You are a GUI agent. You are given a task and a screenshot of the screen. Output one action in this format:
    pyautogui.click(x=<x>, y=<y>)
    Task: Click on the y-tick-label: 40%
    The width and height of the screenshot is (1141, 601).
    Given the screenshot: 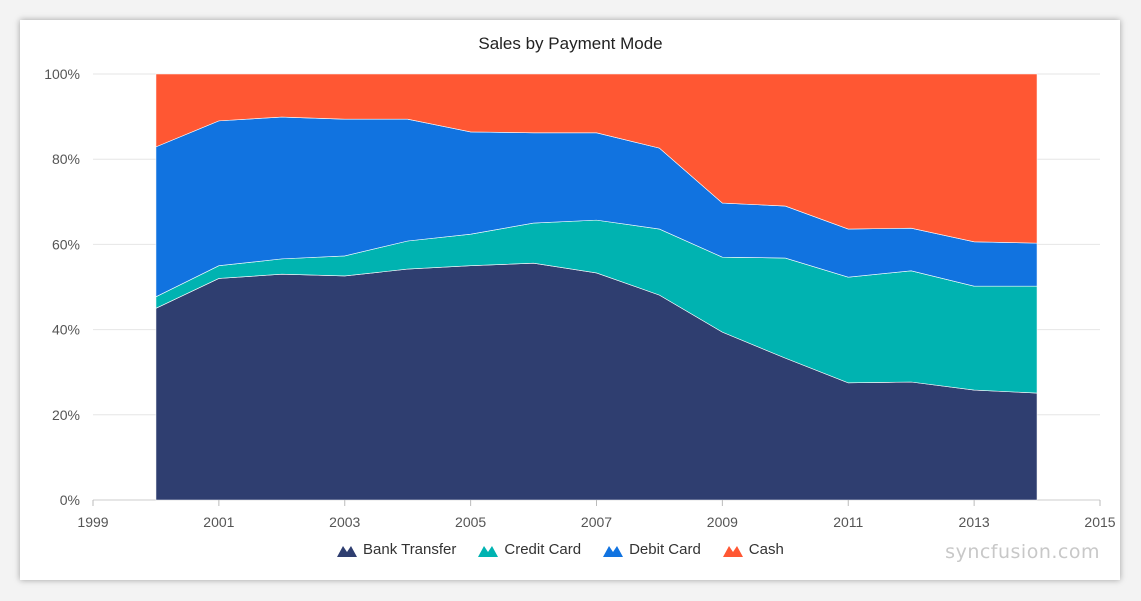 What is the action you would take?
    pyautogui.click(x=66, y=330)
    